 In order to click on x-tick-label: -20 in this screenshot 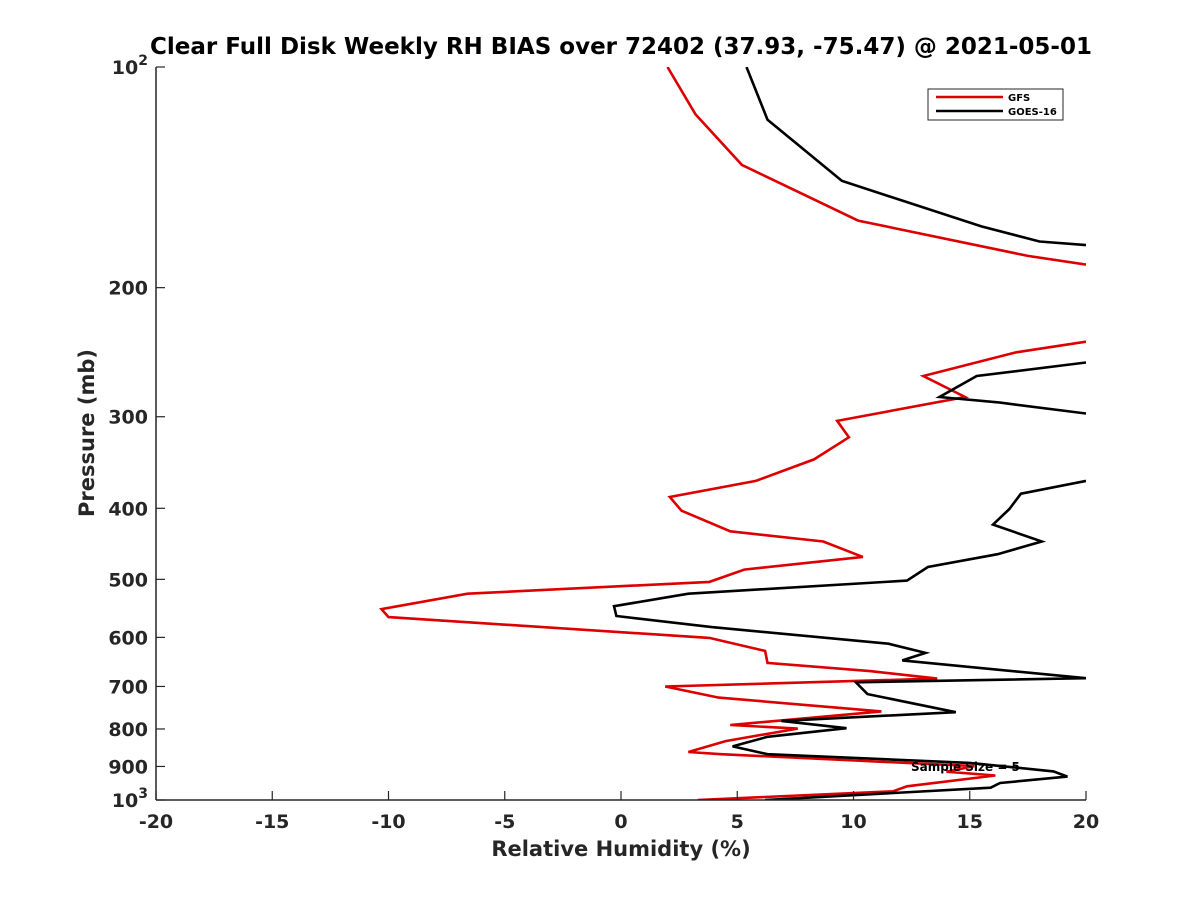, I will do `click(156, 822)`.